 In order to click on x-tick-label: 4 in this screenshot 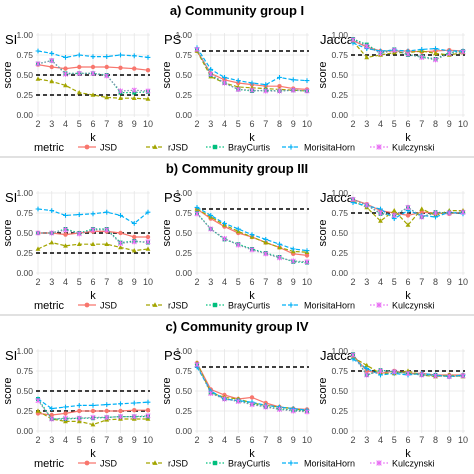, I will do `click(224, 440)`.